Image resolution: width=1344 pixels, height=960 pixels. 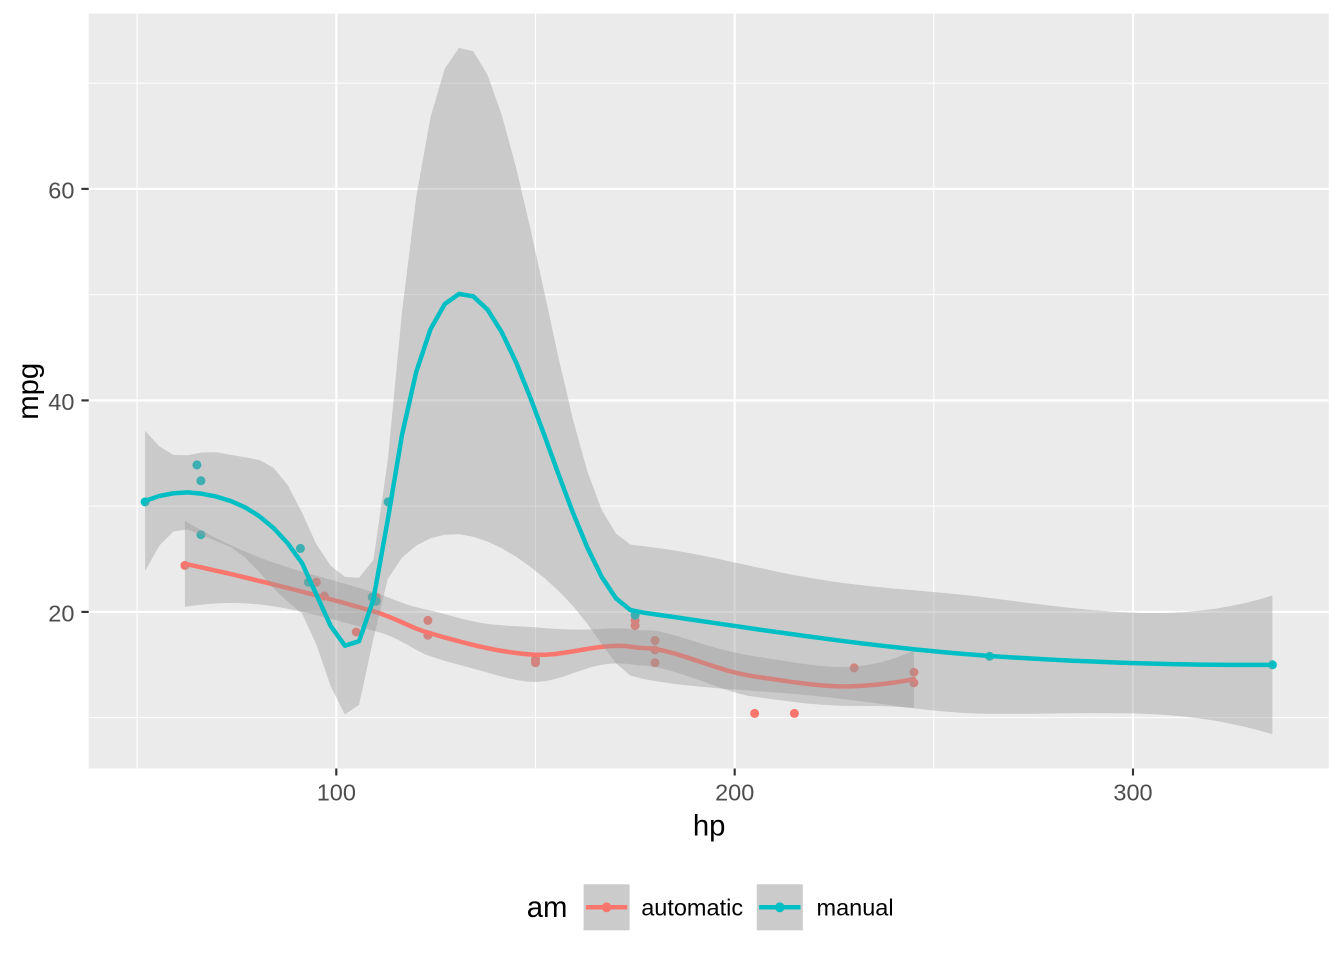 What do you see at coordinates (61, 191) in the screenshot?
I see `svg-text: 60` at bounding box center [61, 191].